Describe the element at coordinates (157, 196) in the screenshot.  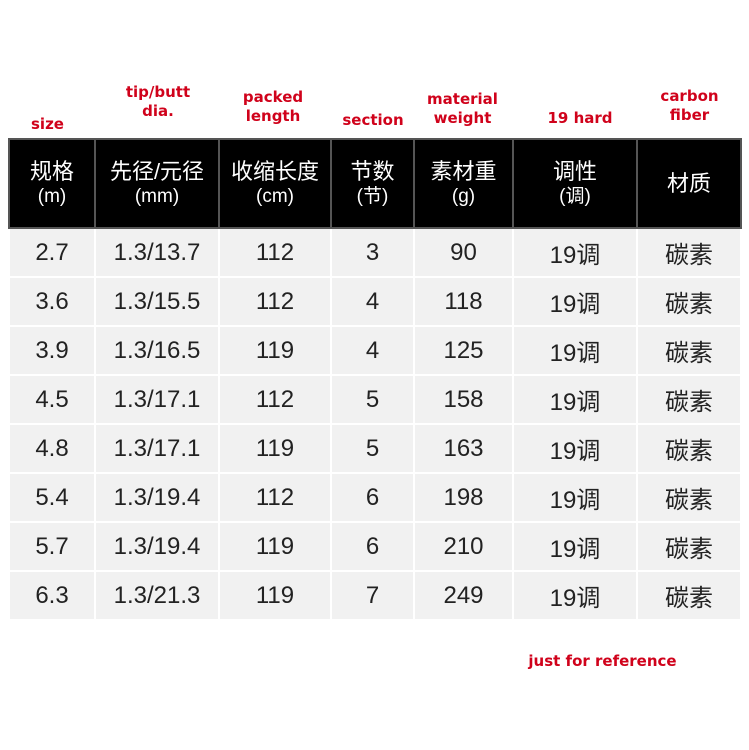
I see `header-unit: (mm)` at that location.